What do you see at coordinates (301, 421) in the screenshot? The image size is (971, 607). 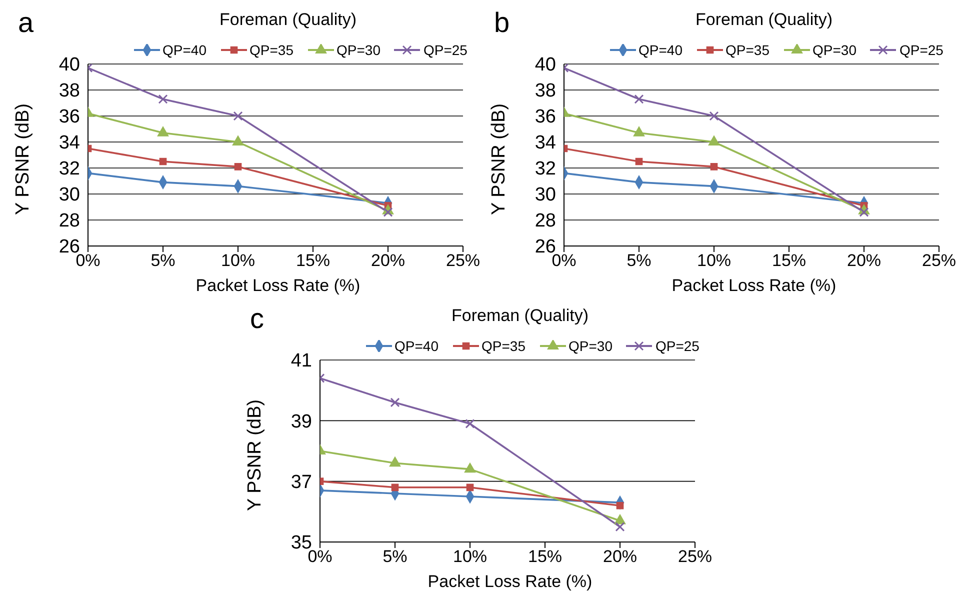 I see `y-tick-label: 39` at bounding box center [301, 421].